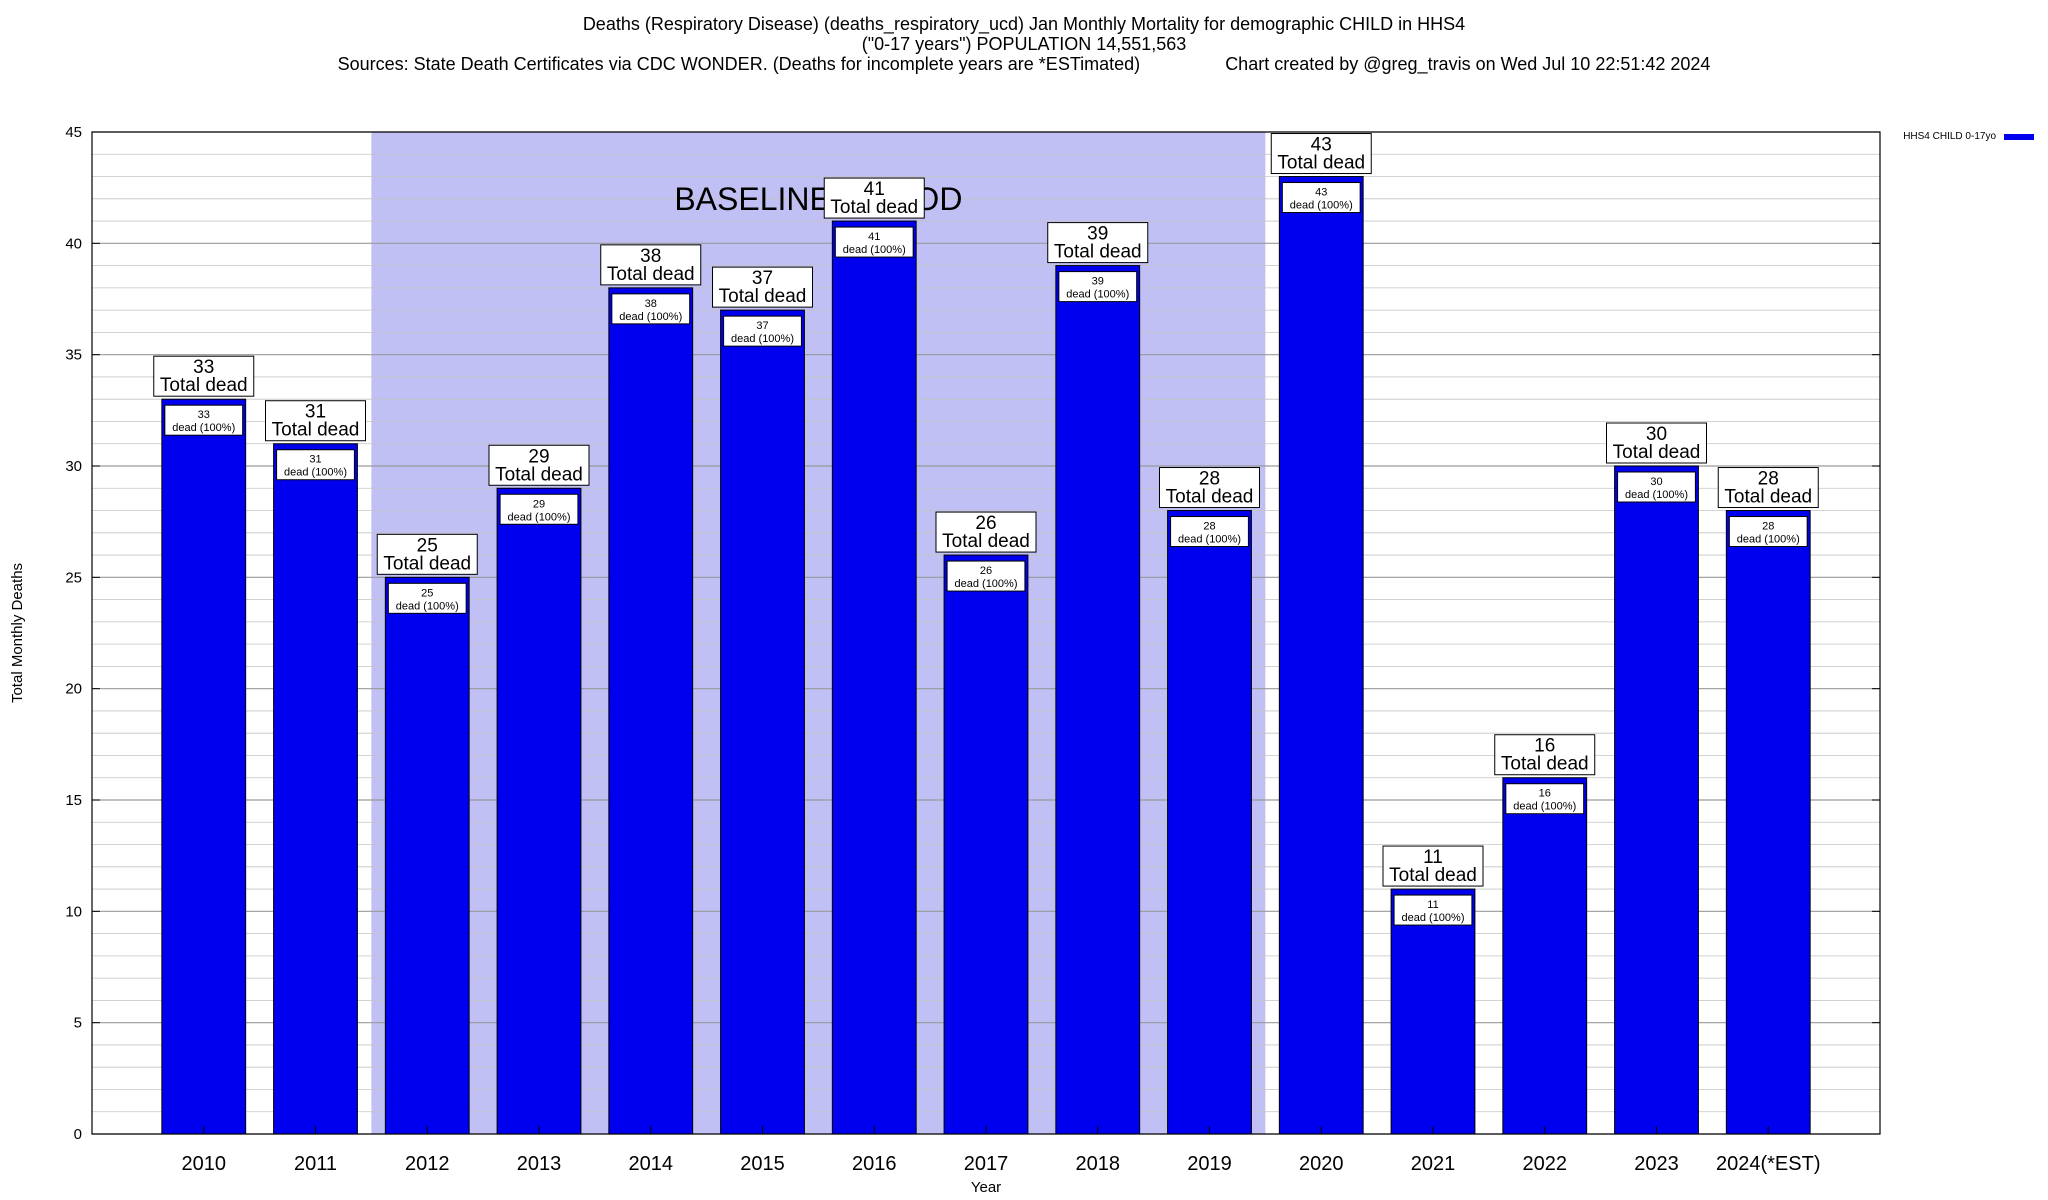  Describe the element at coordinates (78, 1023) in the screenshot. I see `y-tick-label: 5` at that location.